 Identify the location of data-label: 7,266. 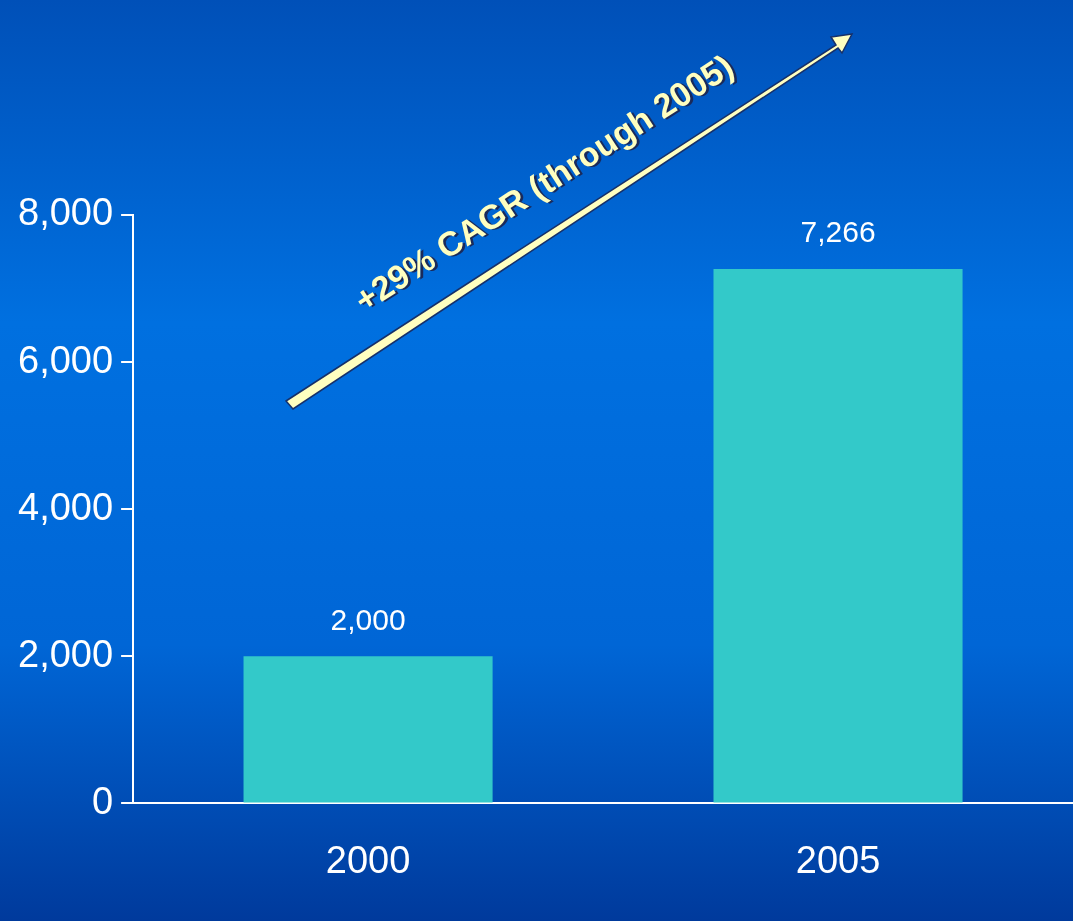
(838, 232).